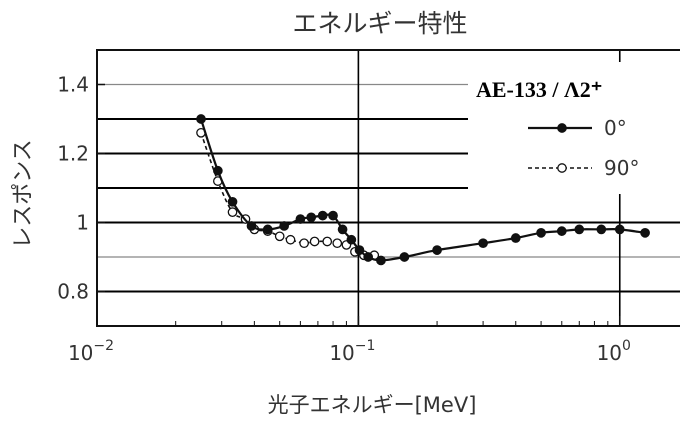 The width and height of the screenshot is (680, 421). I want to click on x-tick-label: 10⁻¹, so click(352, 351).